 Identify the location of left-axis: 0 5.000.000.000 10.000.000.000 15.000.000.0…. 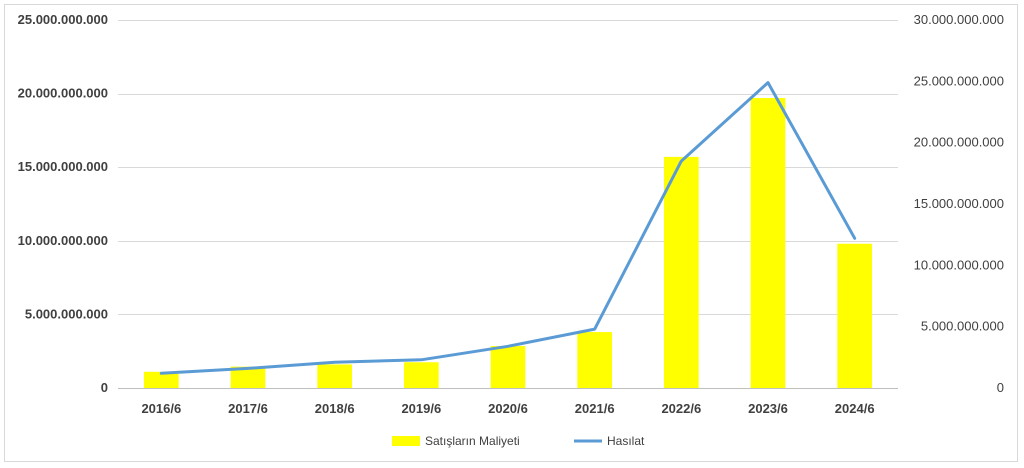
(63, 203).